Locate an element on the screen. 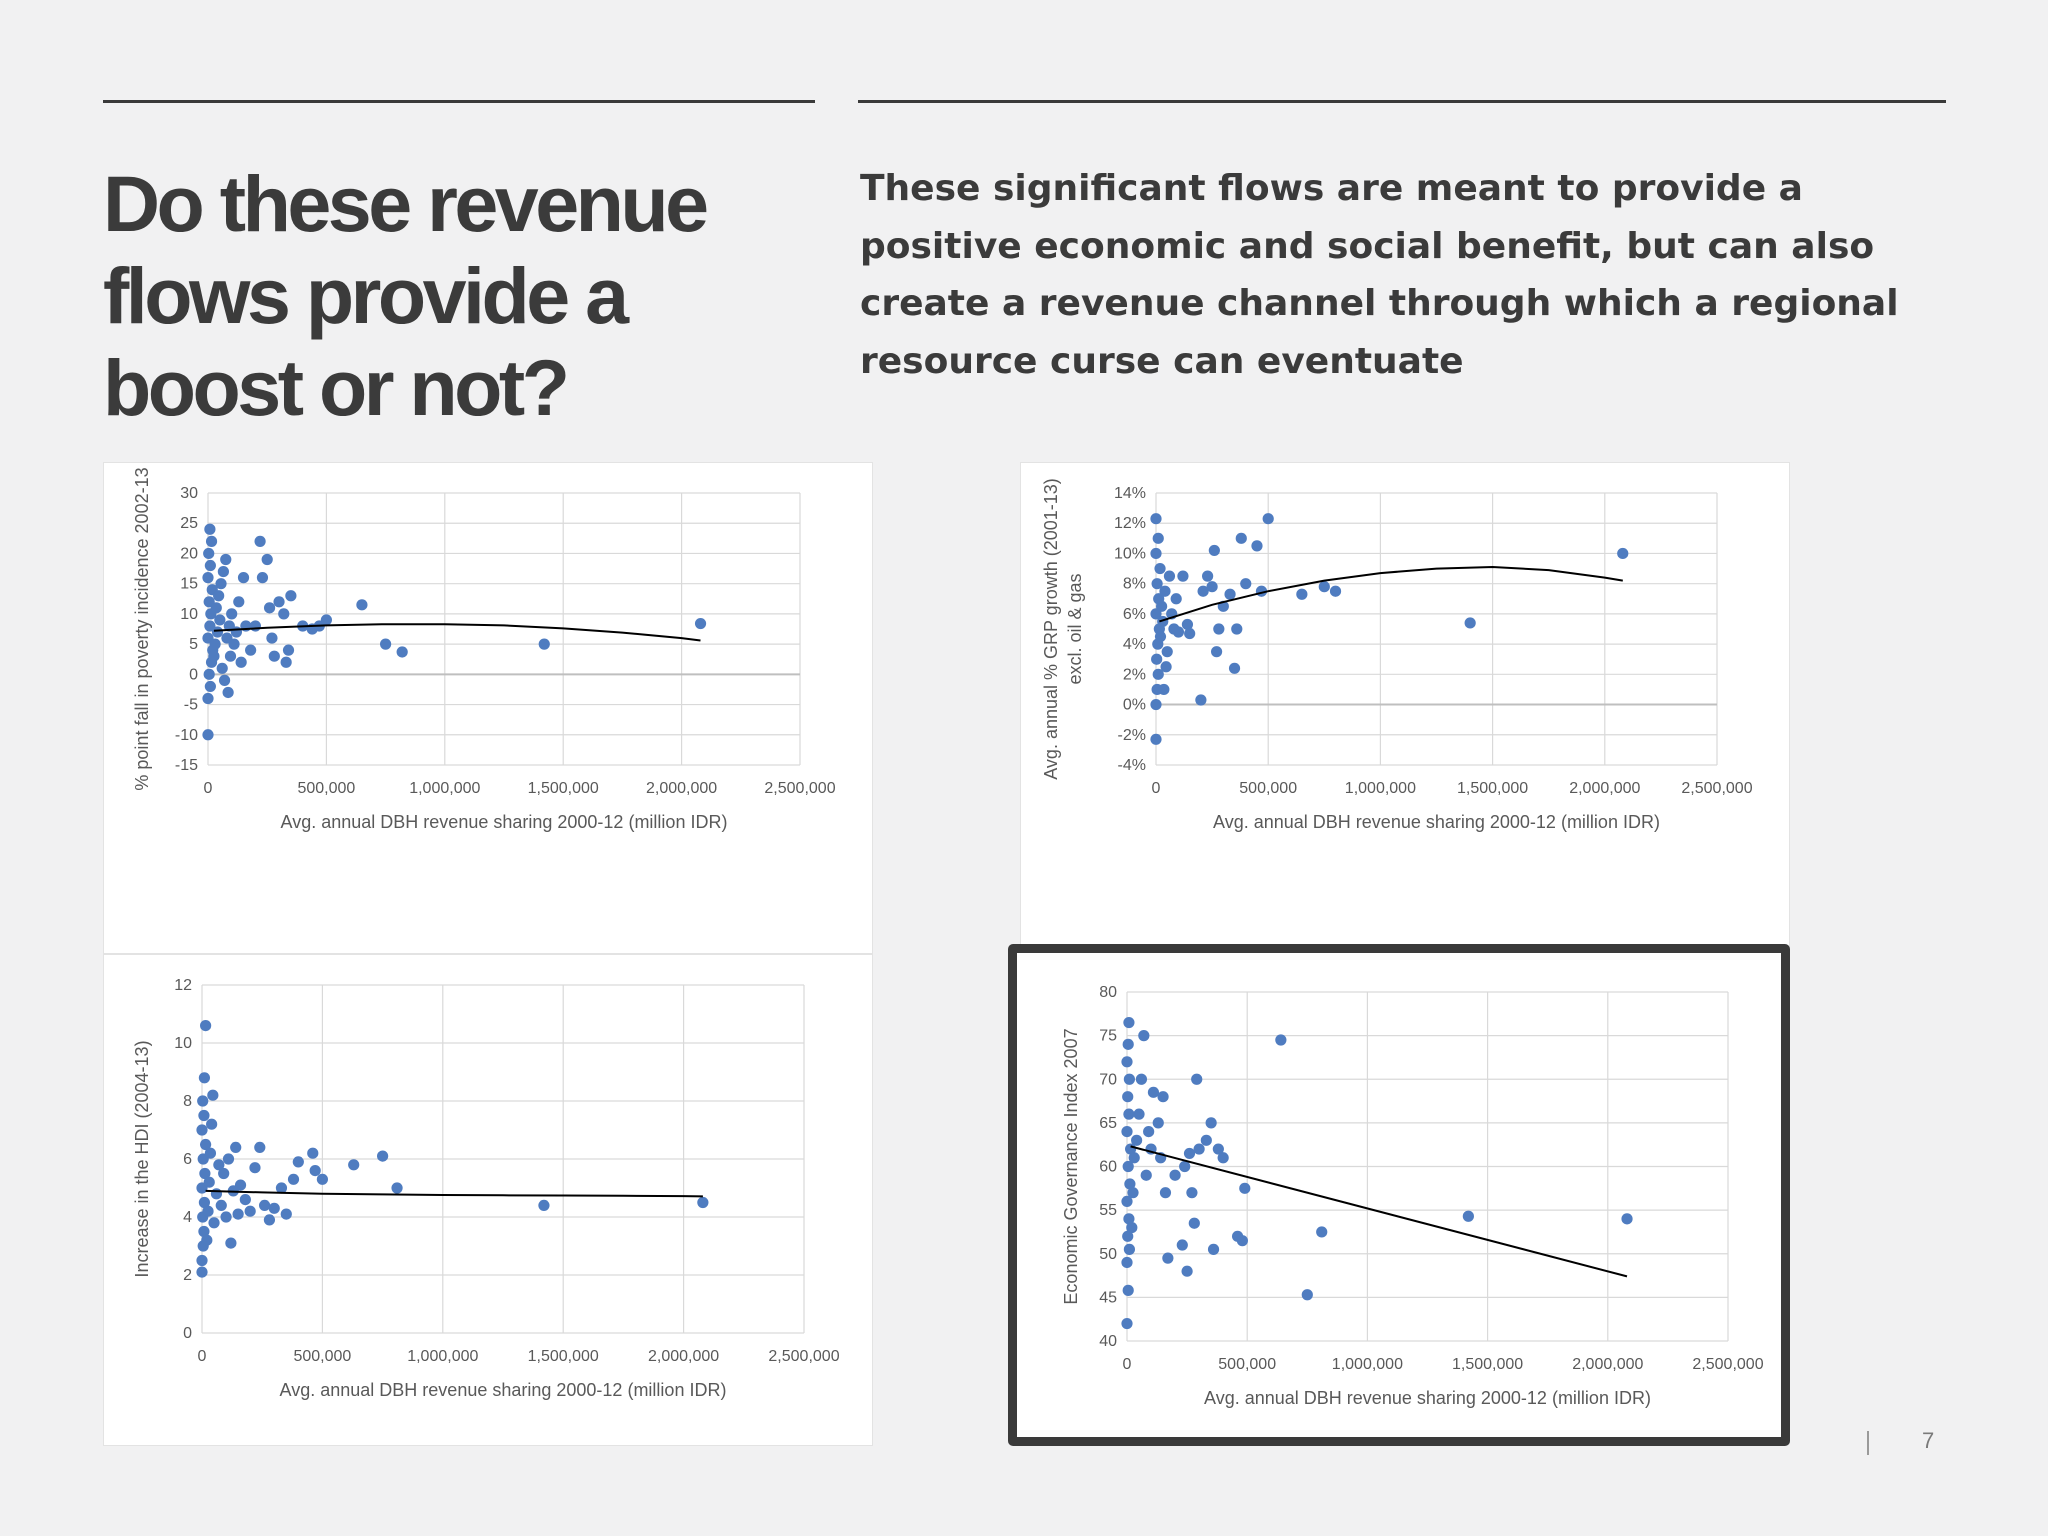  y-tick-label: 12 is located at coordinates (183, 985).